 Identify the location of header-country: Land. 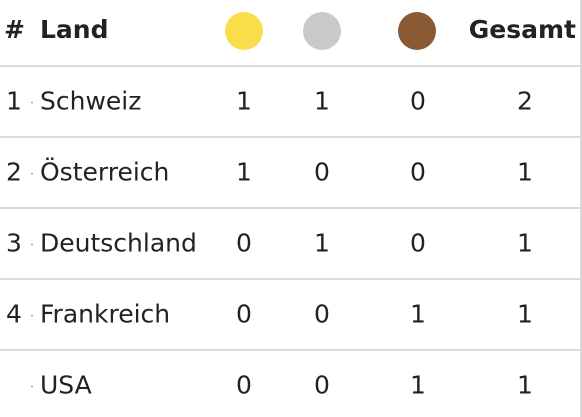
(74, 29).